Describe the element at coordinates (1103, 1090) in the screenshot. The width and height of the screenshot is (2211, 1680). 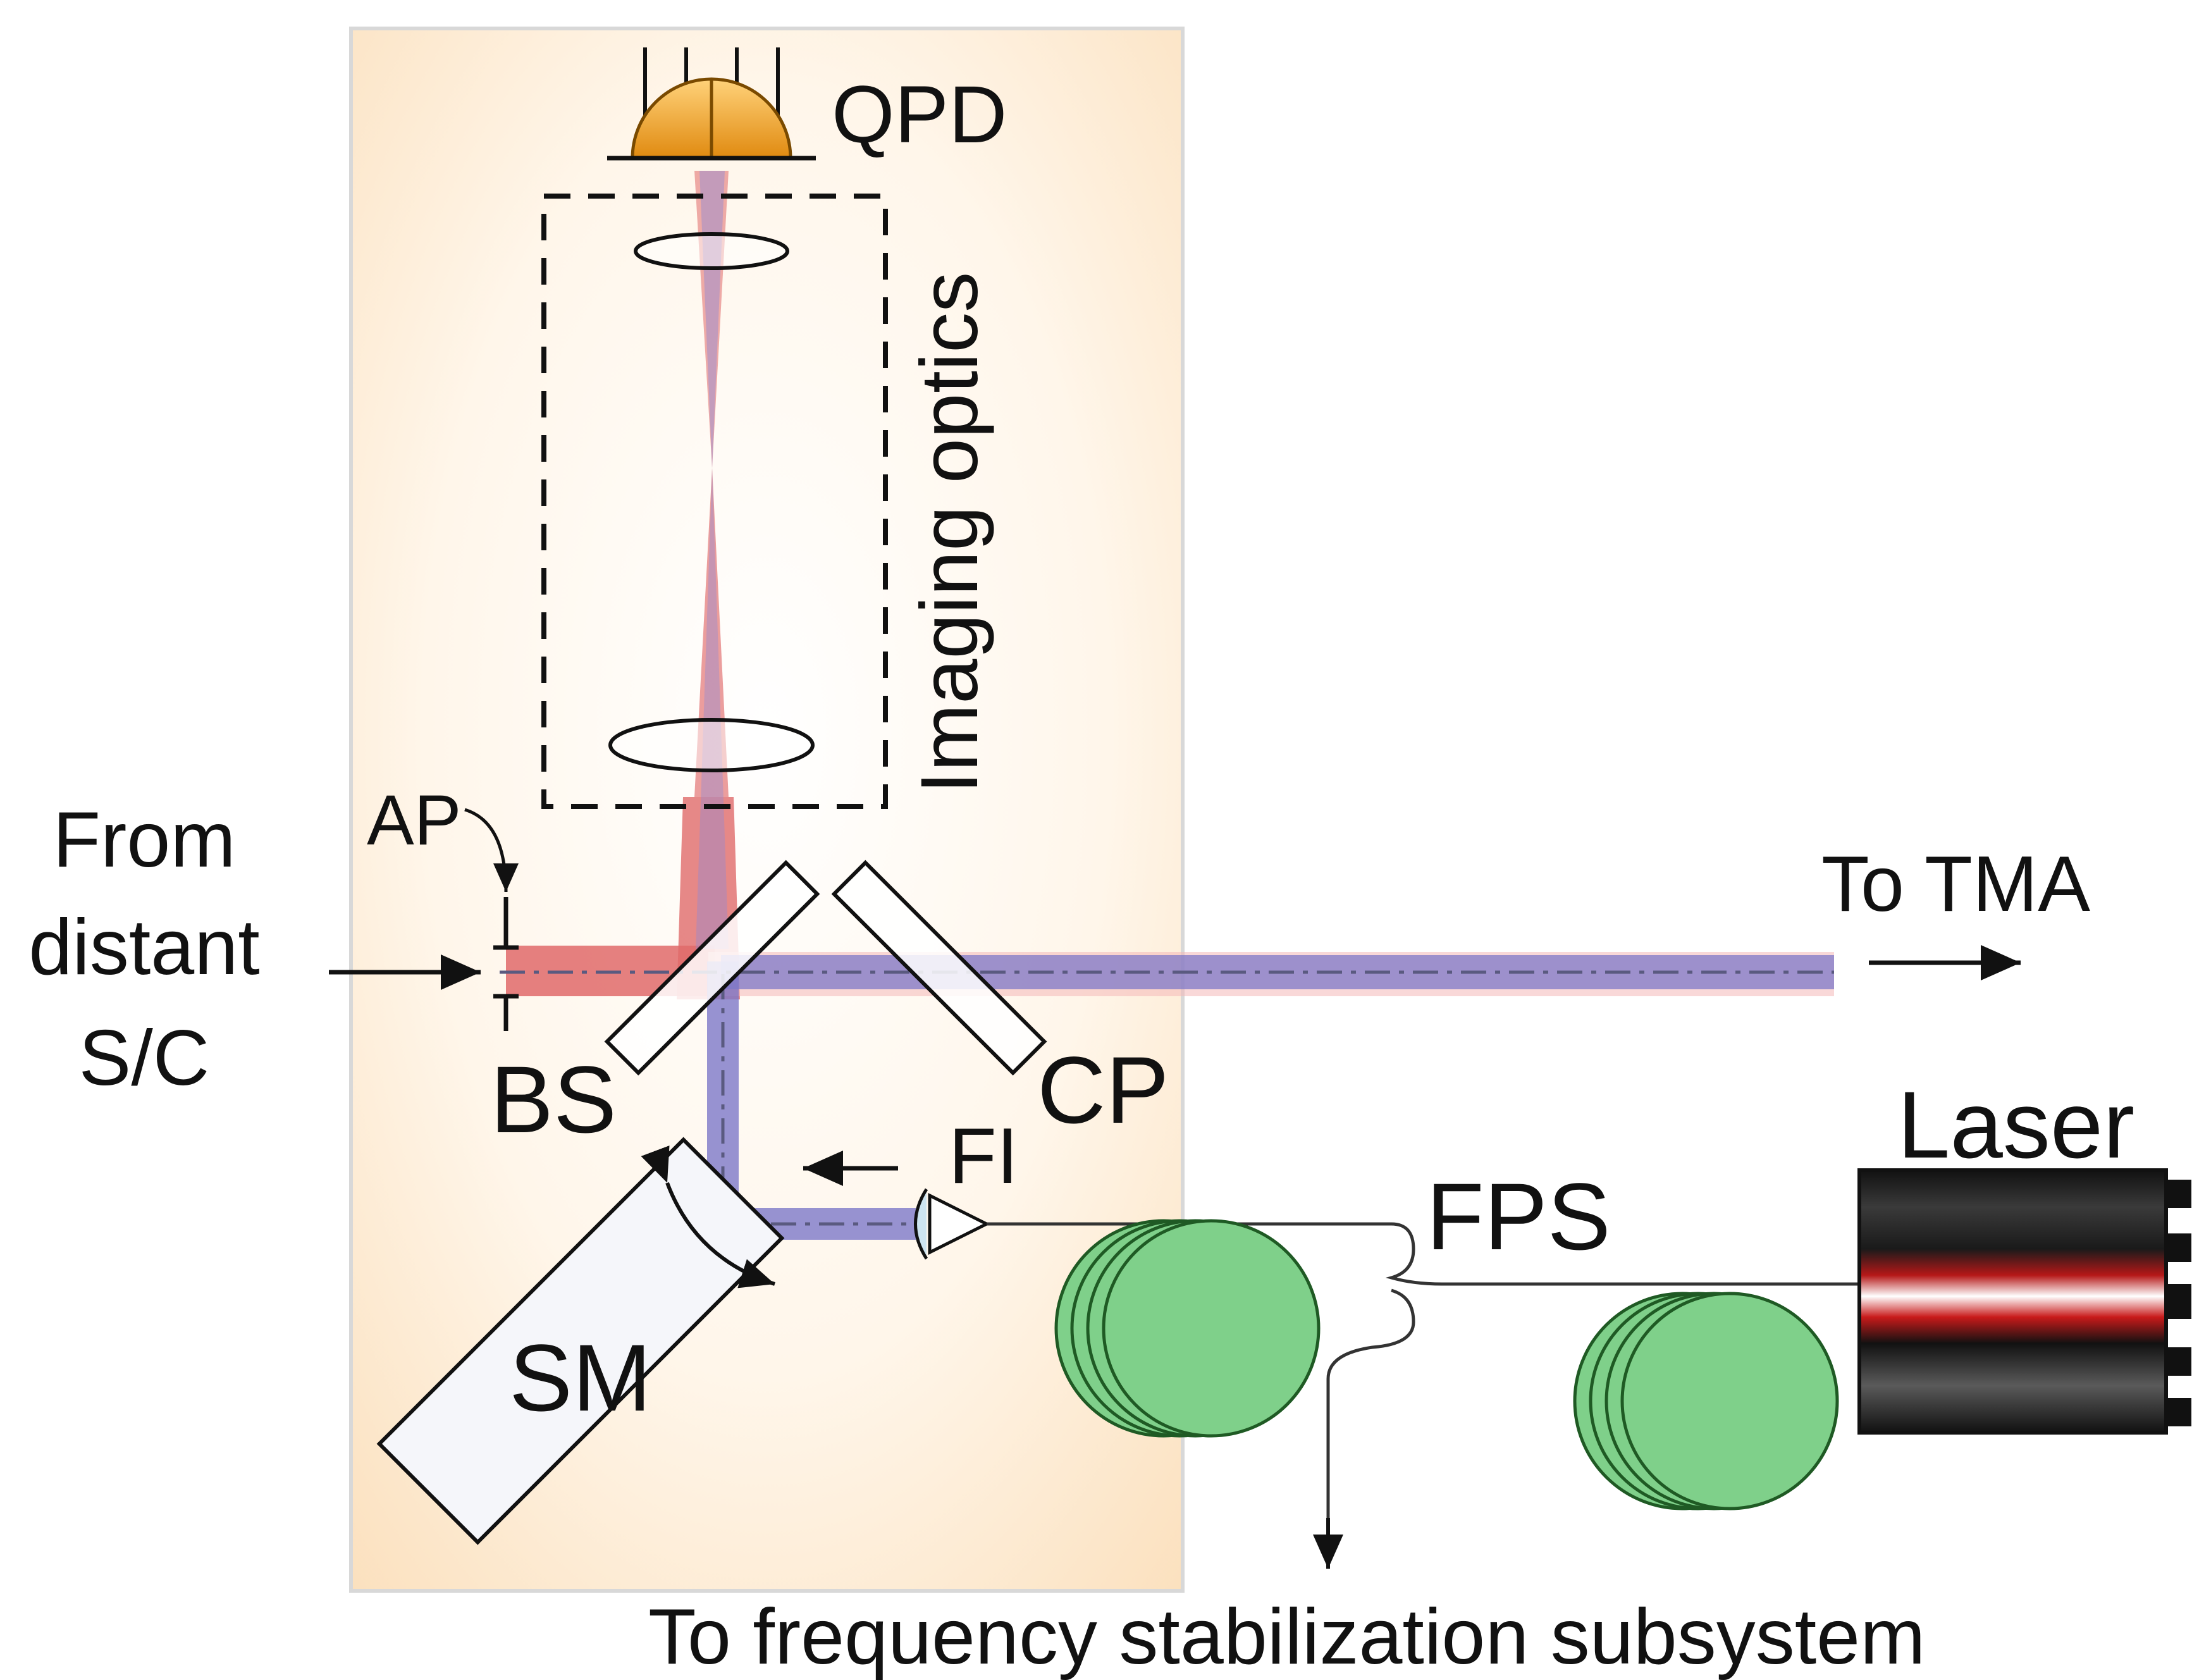
I see `label-cp: CP` at that location.